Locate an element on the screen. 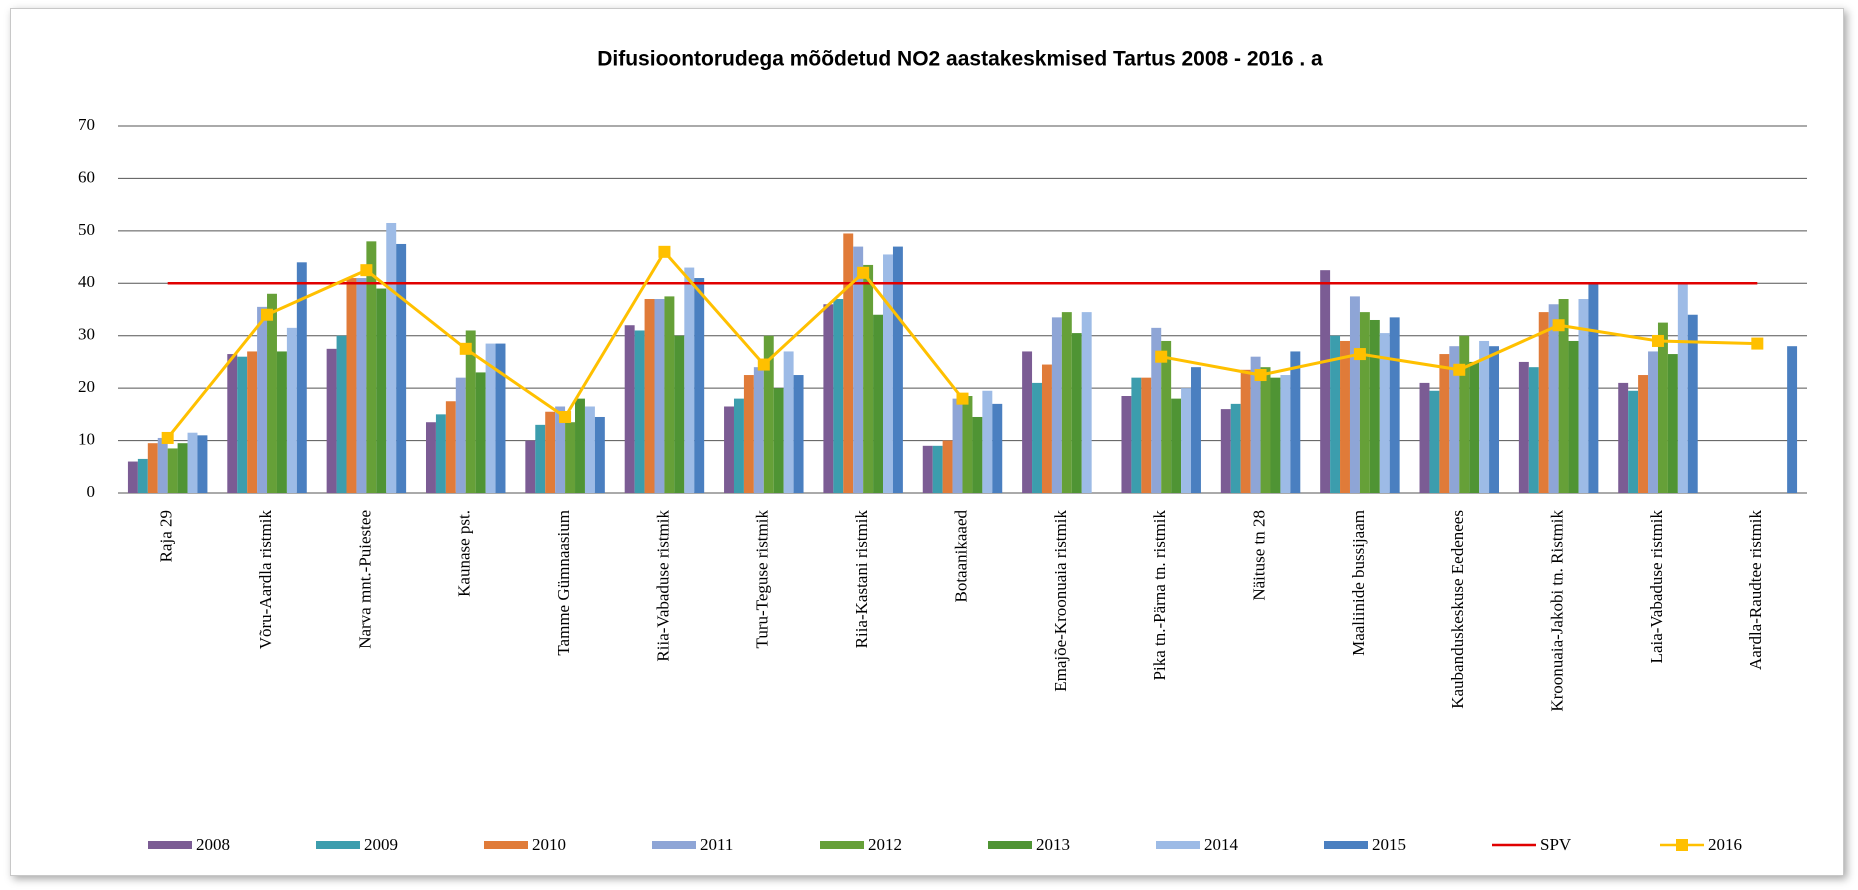 The height and width of the screenshot is (890, 1858). x-tick-label: Turu-Teguse ristmik is located at coordinates (762, 579).